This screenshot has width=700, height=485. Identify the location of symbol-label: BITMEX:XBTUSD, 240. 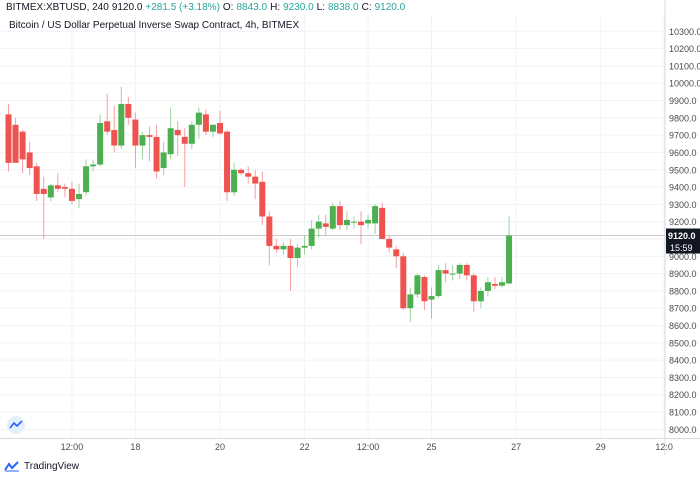
(57, 7).